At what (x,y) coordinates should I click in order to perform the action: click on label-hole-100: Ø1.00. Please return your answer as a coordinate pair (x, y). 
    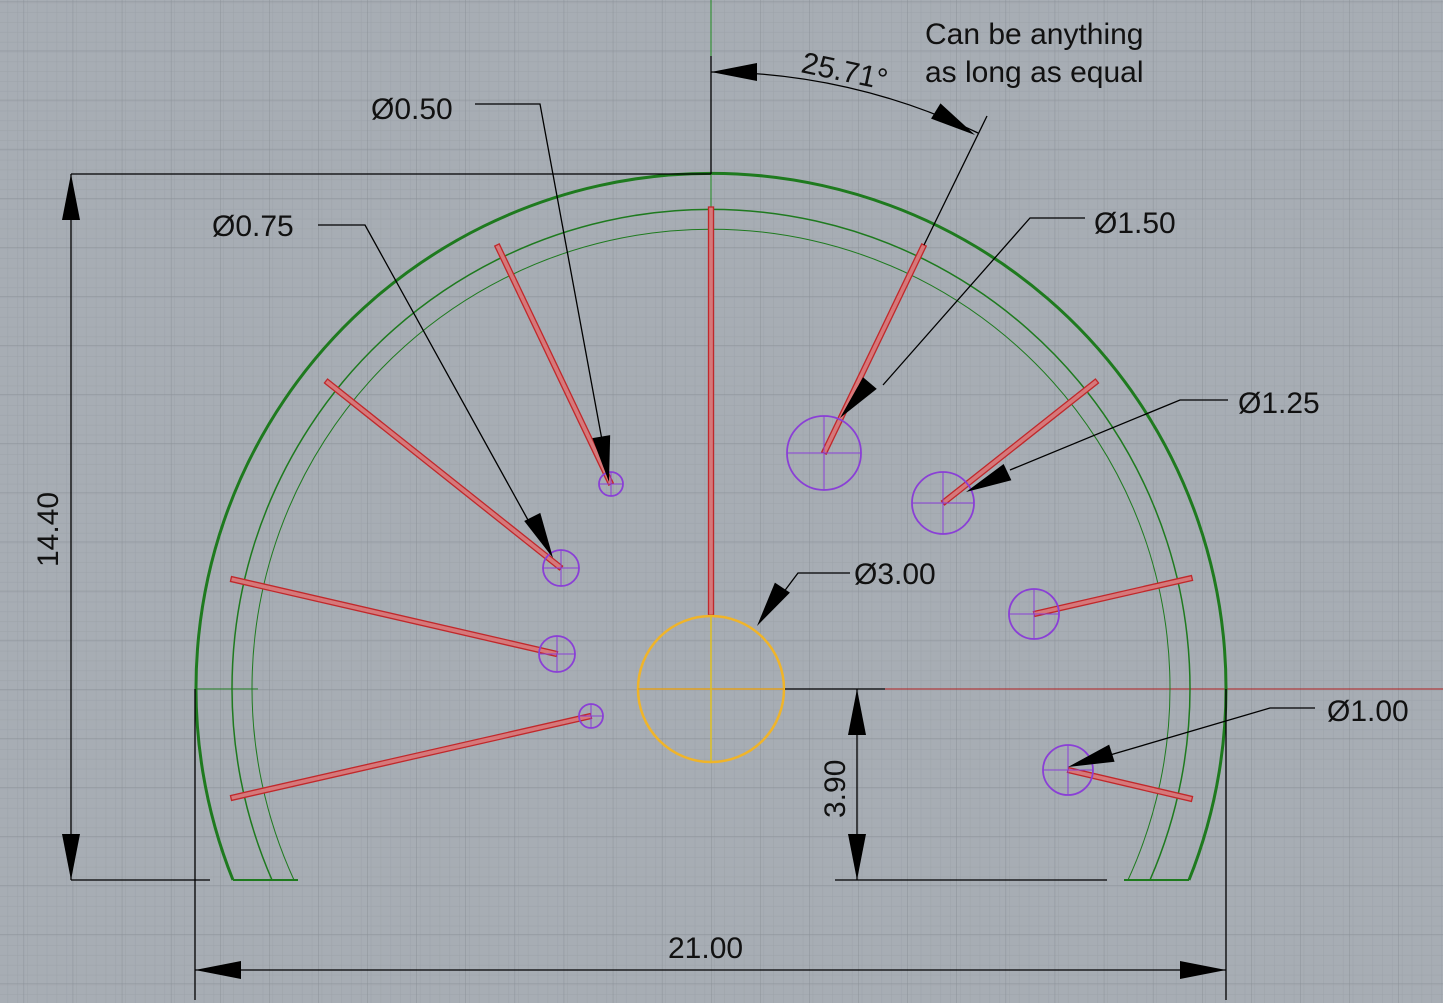
    Looking at the image, I should click on (1368, 711).